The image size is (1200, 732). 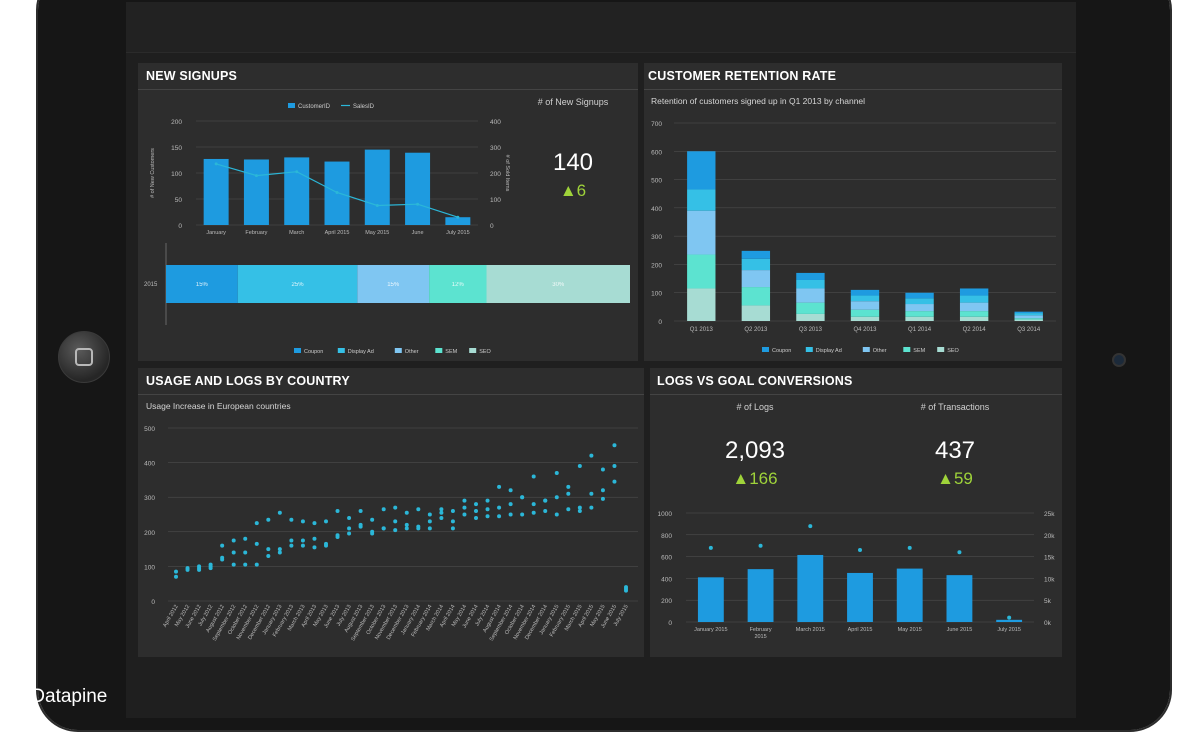 What do you see at coordinates (573, 162) in the screenshot?
I see `signups-kpi-value: 140` at bounding box center [573, 162].